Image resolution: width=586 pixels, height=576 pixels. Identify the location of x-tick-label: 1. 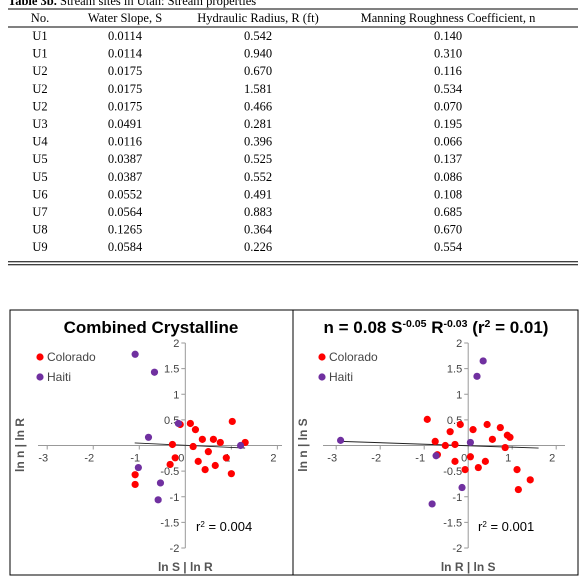
(508, 459).